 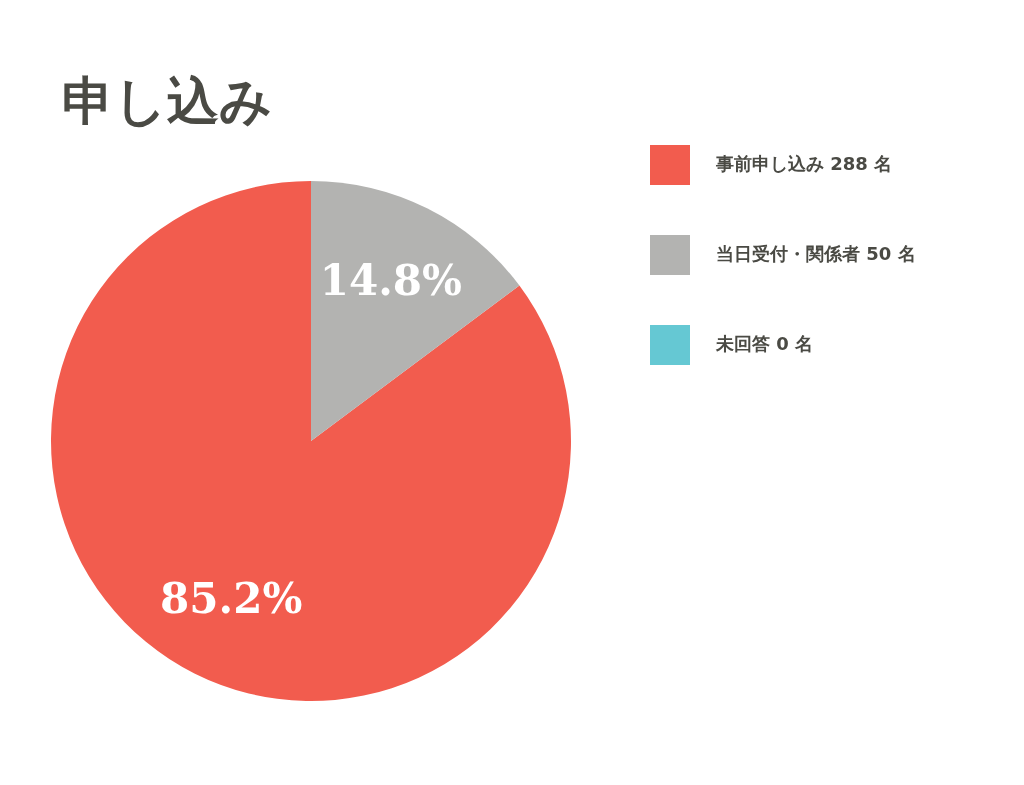 What do you see at coordinates (804, 163) in the screenshot?
I see `legend-label: 事前申し込み 288 名` at bounding box center [804, 163].